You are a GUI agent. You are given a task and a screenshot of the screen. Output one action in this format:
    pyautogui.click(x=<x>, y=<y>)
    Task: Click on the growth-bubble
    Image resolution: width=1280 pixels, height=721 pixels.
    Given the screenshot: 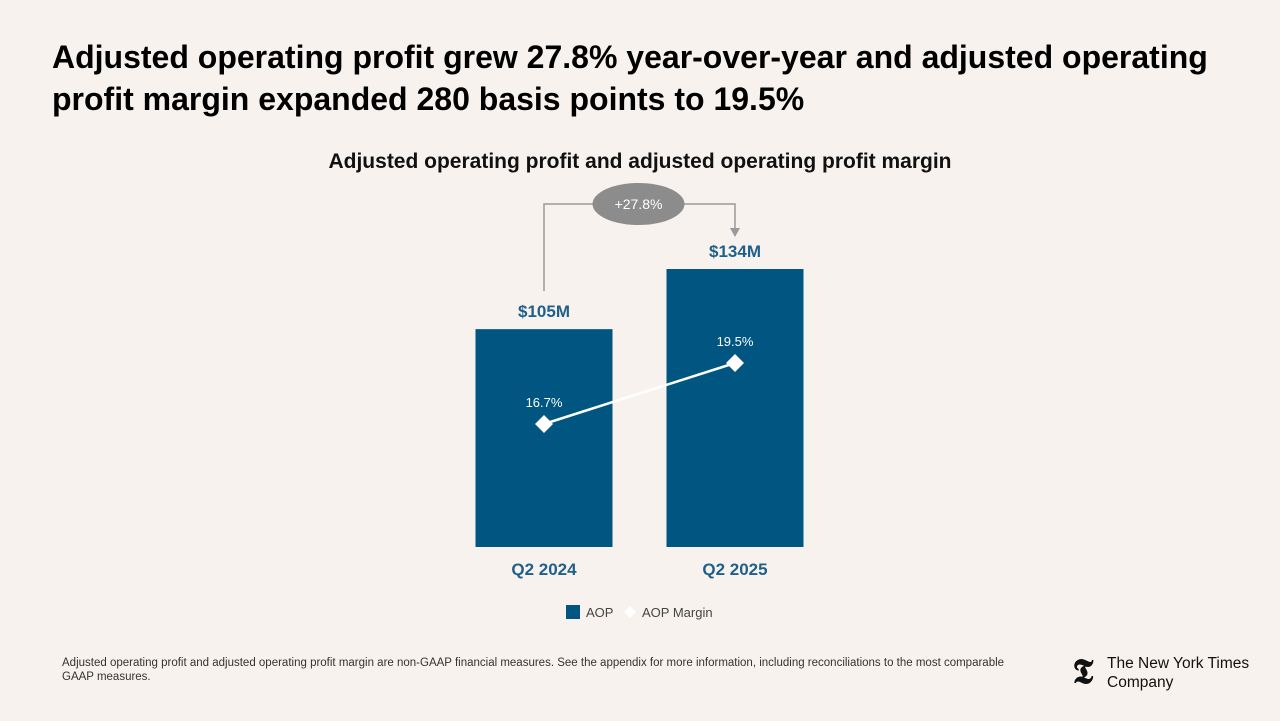 What is the action you would take?
    pyautogui.click(x=638, y=204)
    